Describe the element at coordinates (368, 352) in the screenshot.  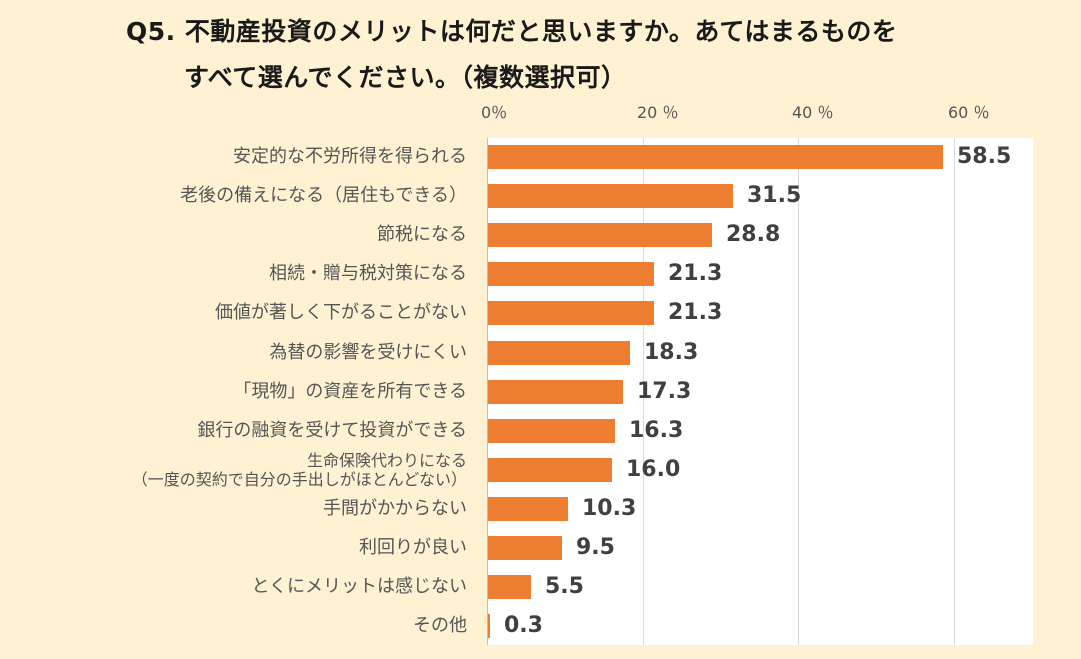
I see `category-label: 為替の影響を受けにくい` at that location.